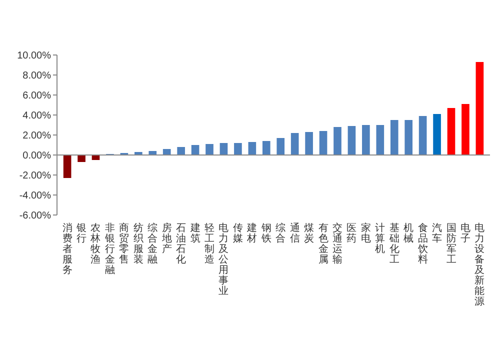 Image resolution: width=500 pixels, height=362 pixels. What do you see at coordinates (365, 233) in the screenshot?
I see `x-tick-label: 家电` at bounding box center [365, 233].